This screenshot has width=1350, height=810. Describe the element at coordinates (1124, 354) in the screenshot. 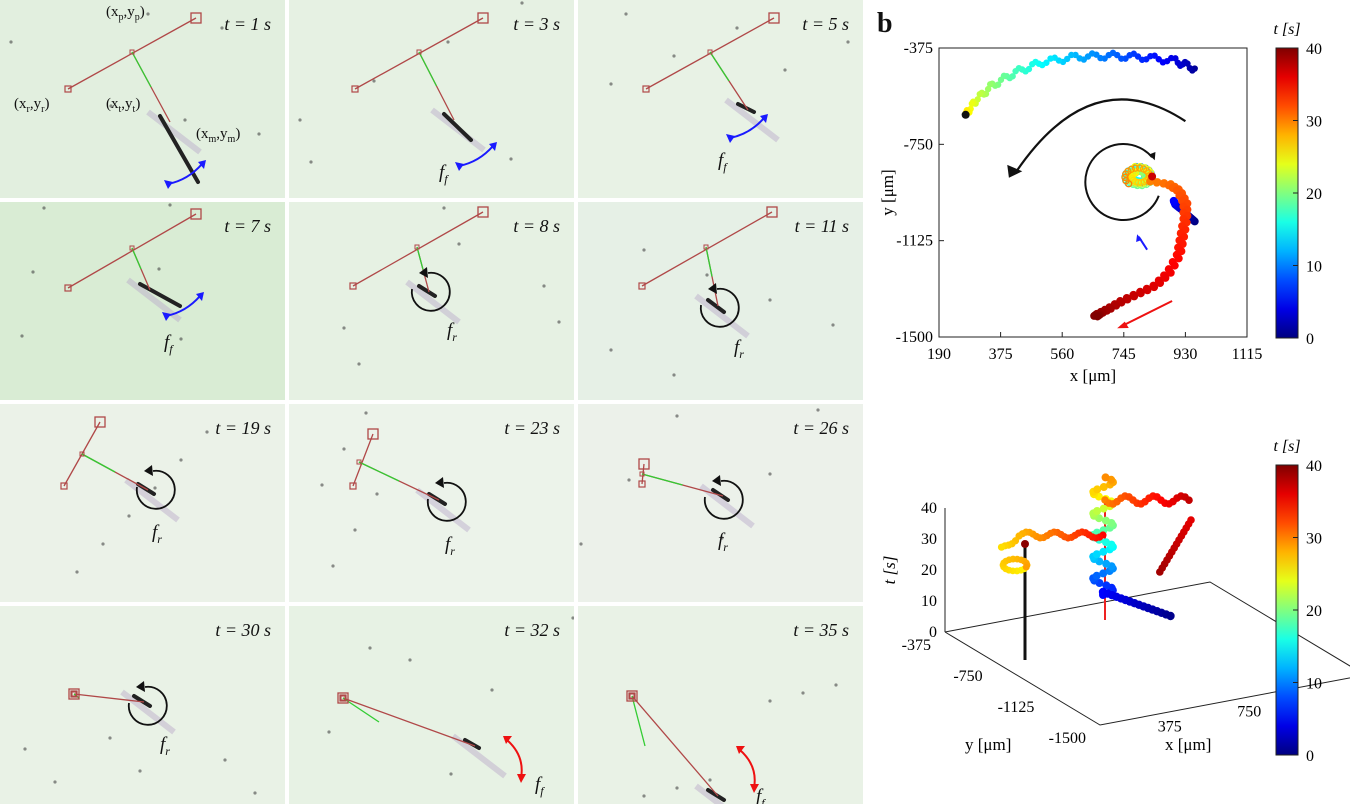

I see `x-tick-label: 745` at that location.